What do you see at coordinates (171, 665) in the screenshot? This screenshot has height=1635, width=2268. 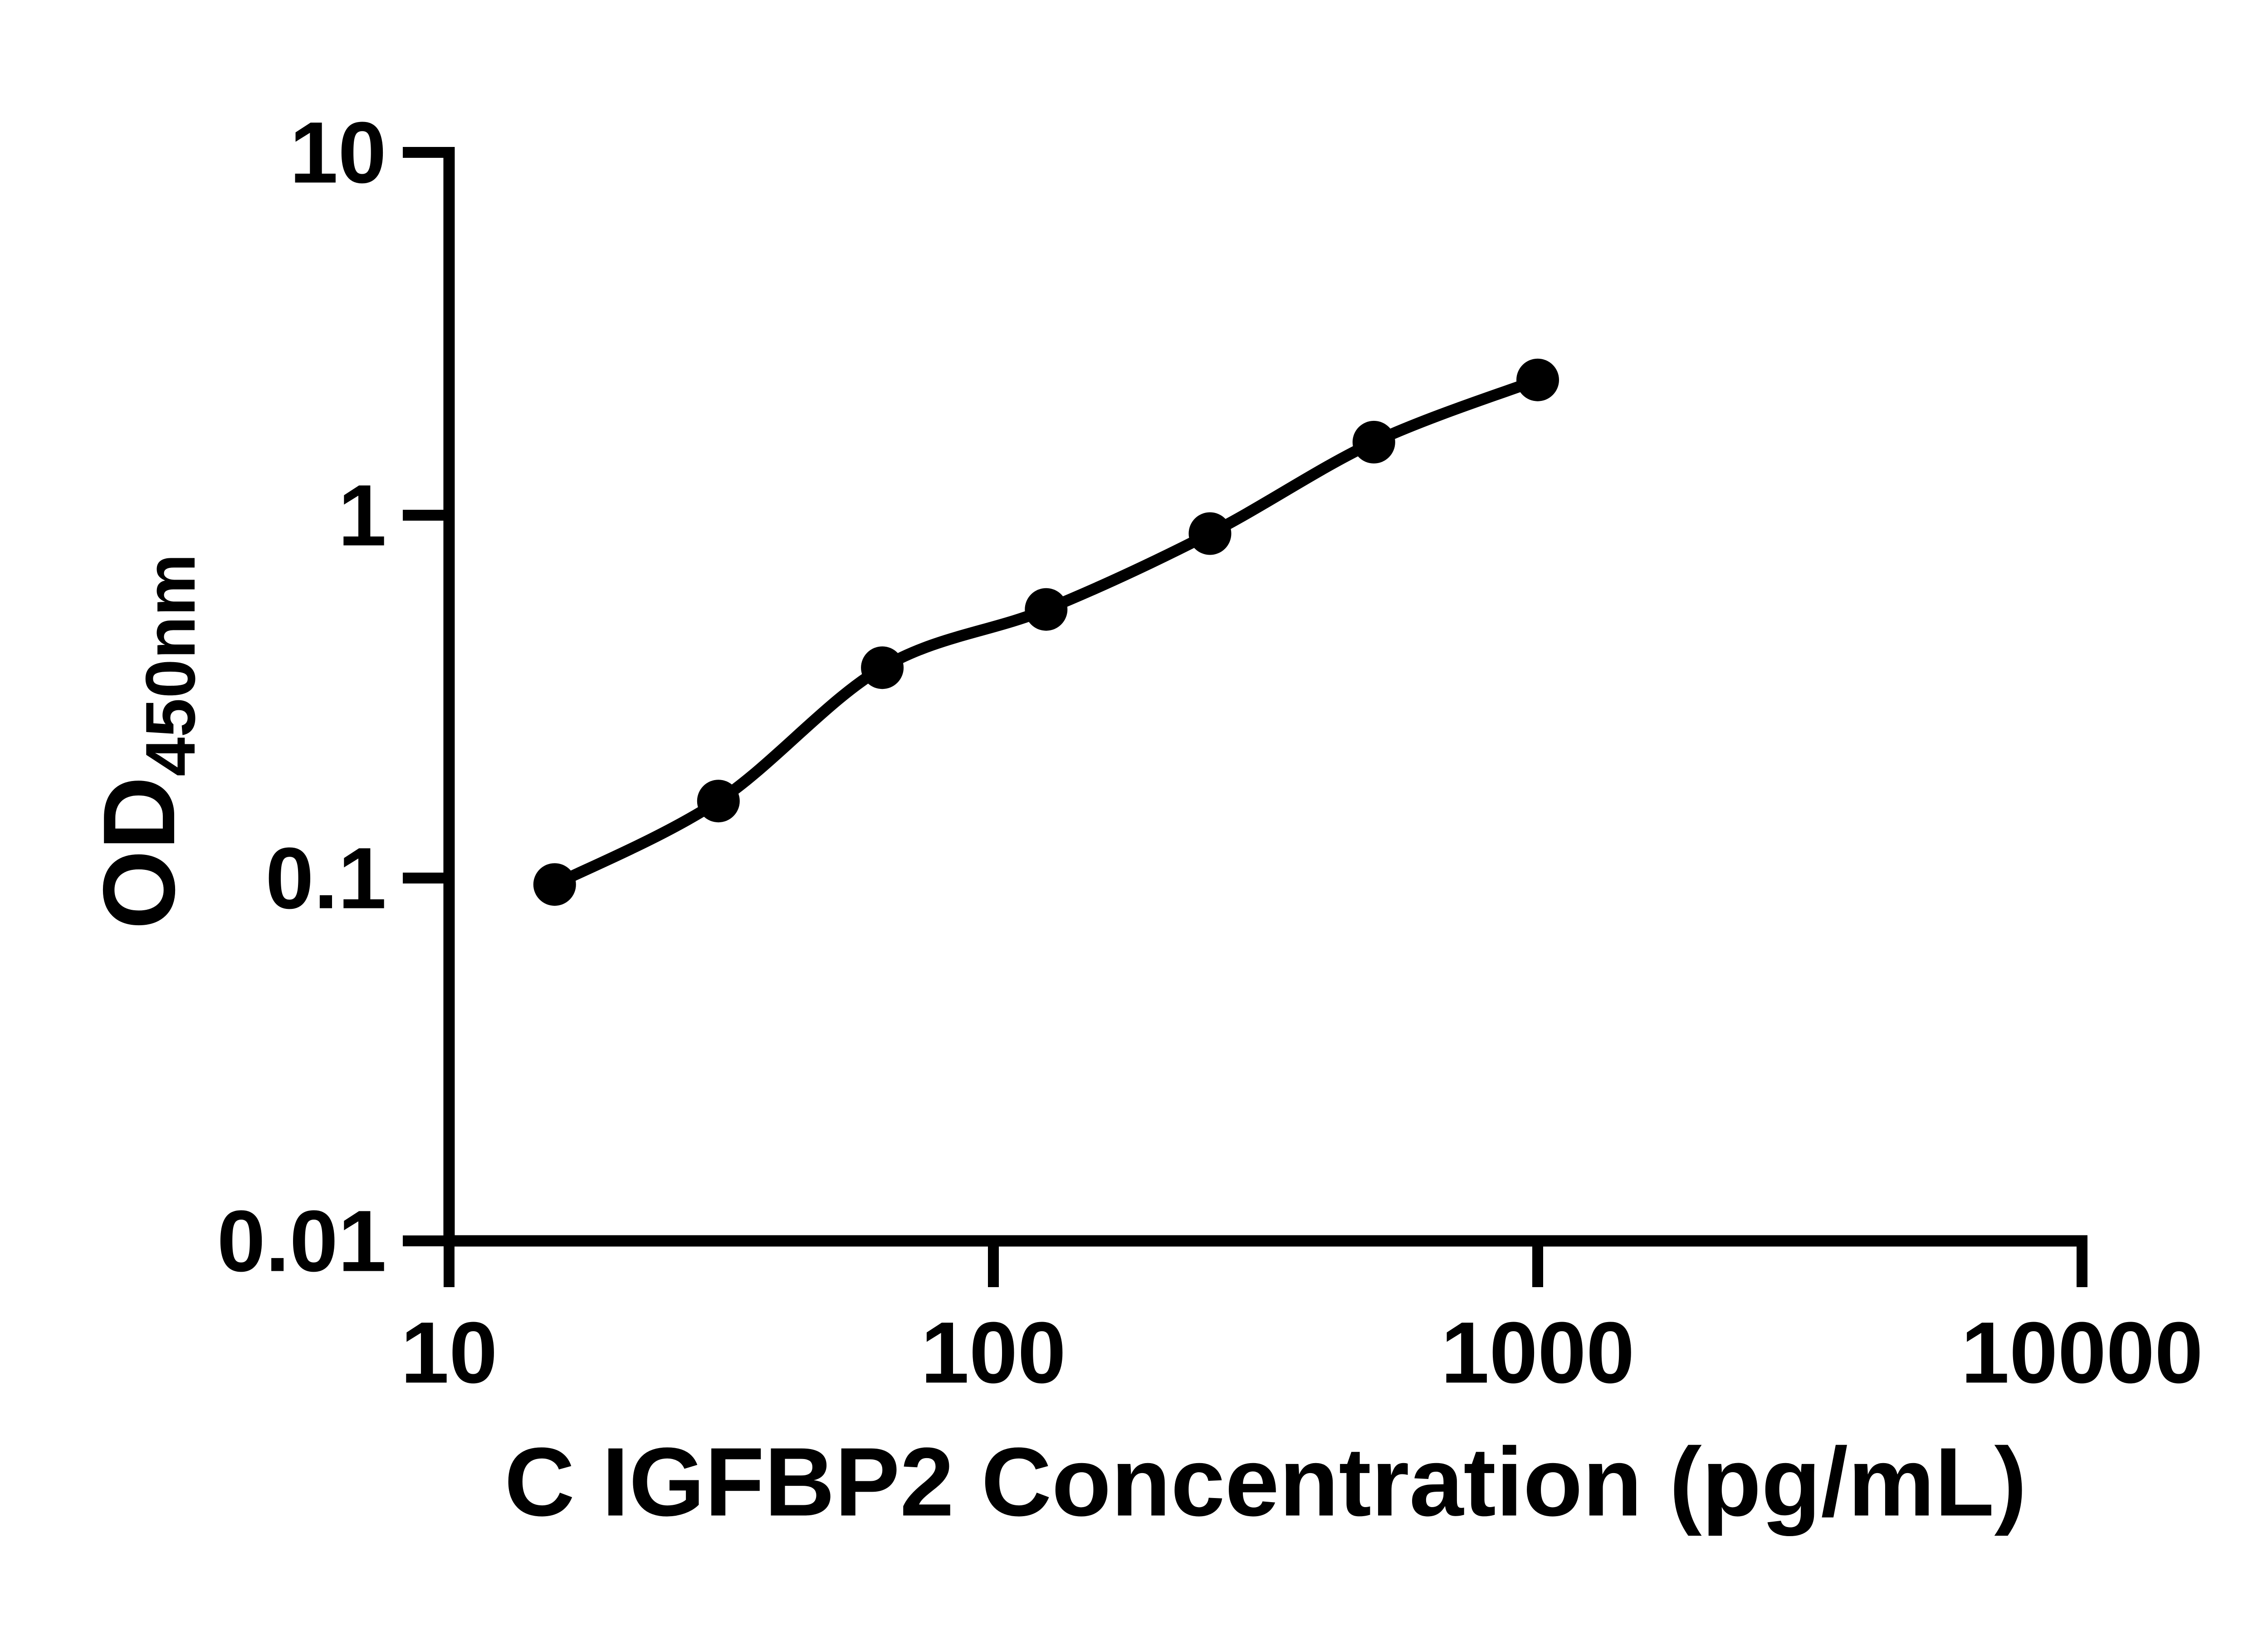 I see `y-axis-title-subscript: 450nm` at bounding box center [171, 665].